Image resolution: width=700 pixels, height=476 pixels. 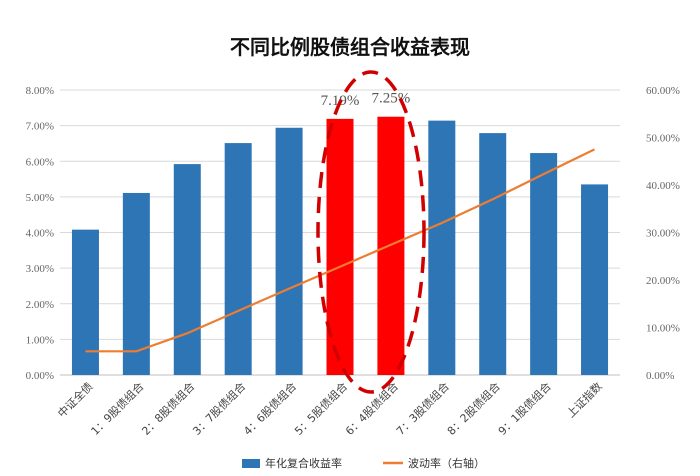 I want to click on category-label: 上证指数, so click(x=584, y=399).